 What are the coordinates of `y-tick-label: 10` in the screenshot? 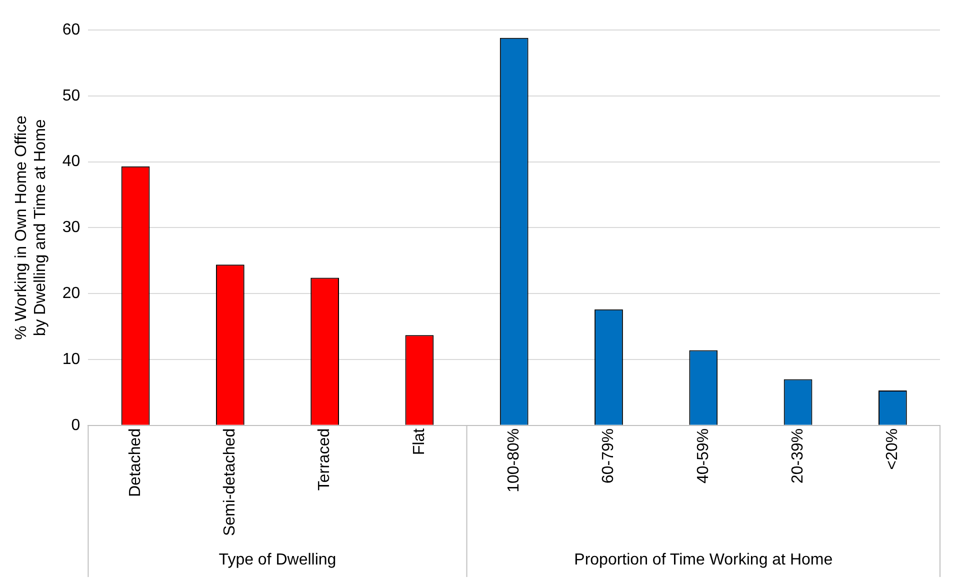 It's located at (71, 359).